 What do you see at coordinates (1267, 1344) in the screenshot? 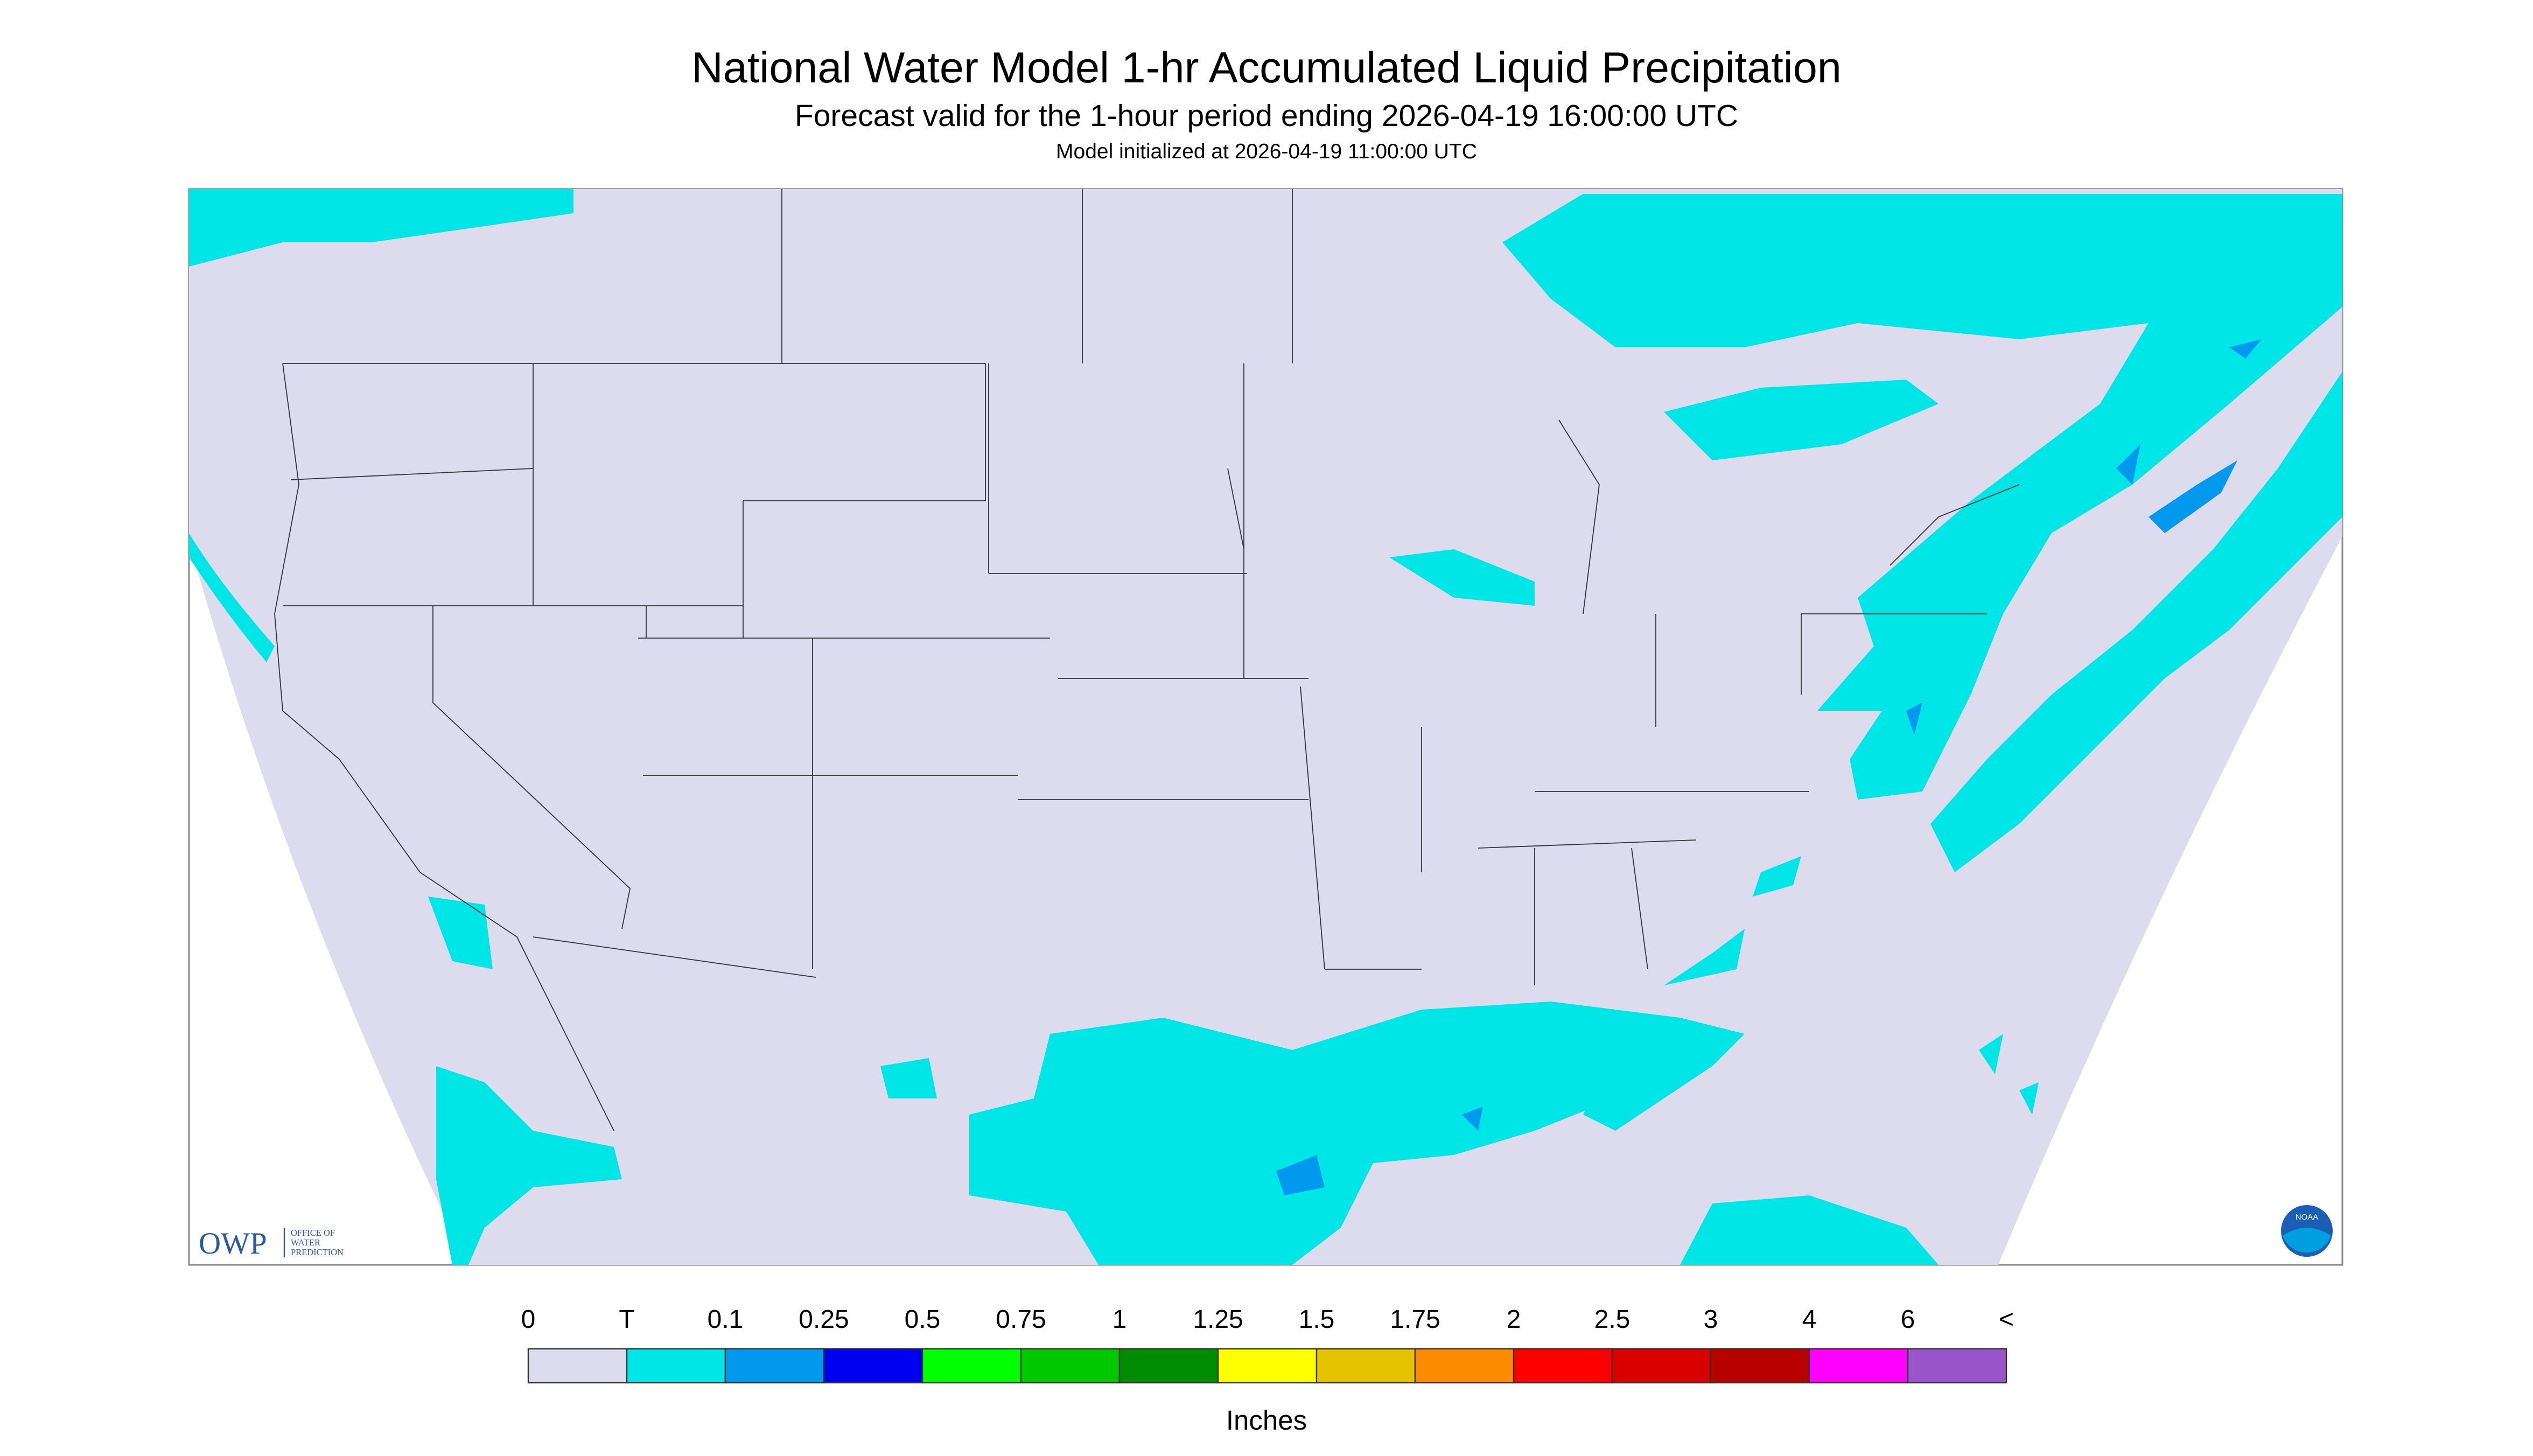
I see `legend: 0 T 0.1 0.25 0.5 0.75 1 1.25 1.5 1.75 2 2.5 3 4 6 <` at bounding box center [1267, 1344].